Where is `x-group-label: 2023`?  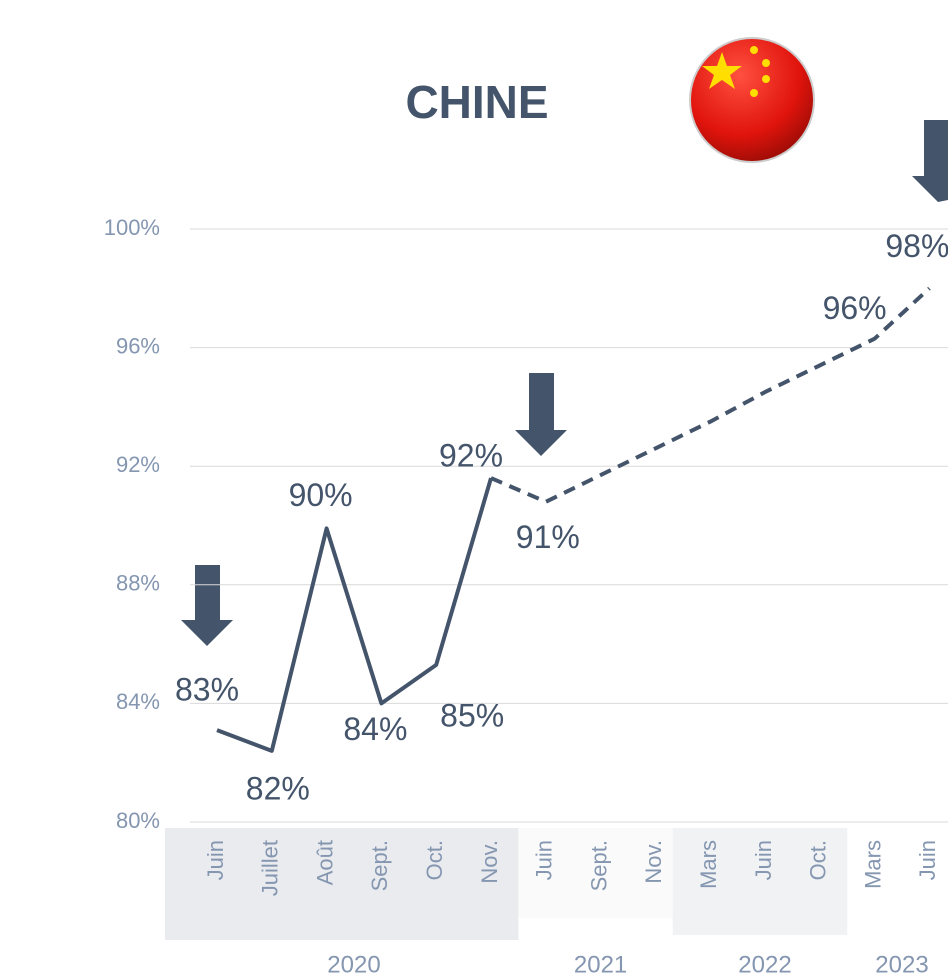 x-group-label: 2023 is located at coordinates (901, 964).